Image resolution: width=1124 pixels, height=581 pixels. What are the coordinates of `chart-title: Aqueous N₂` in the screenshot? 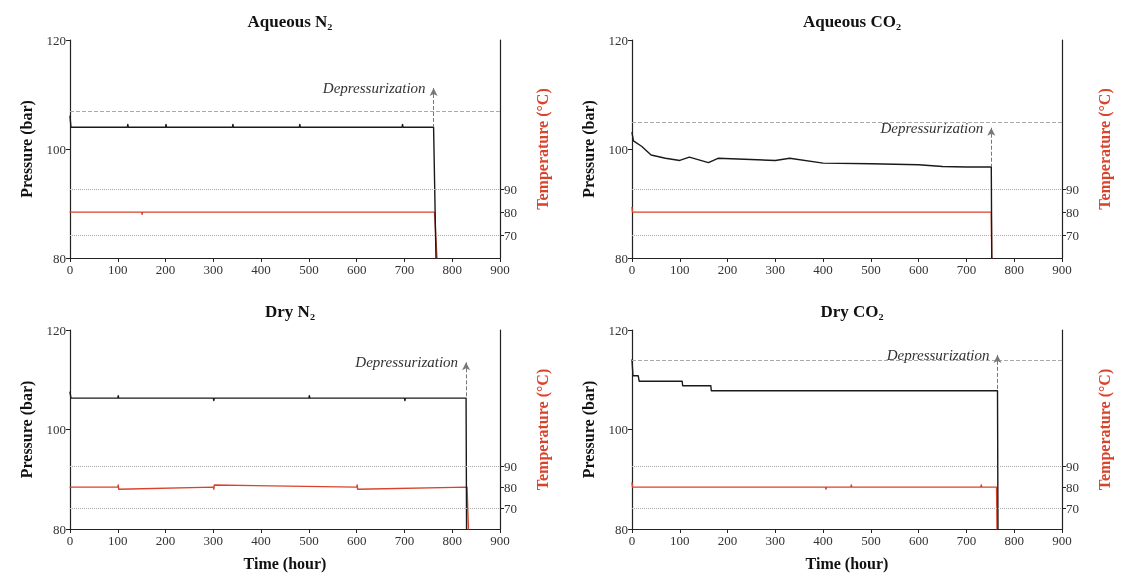 It's located at (290, 21).